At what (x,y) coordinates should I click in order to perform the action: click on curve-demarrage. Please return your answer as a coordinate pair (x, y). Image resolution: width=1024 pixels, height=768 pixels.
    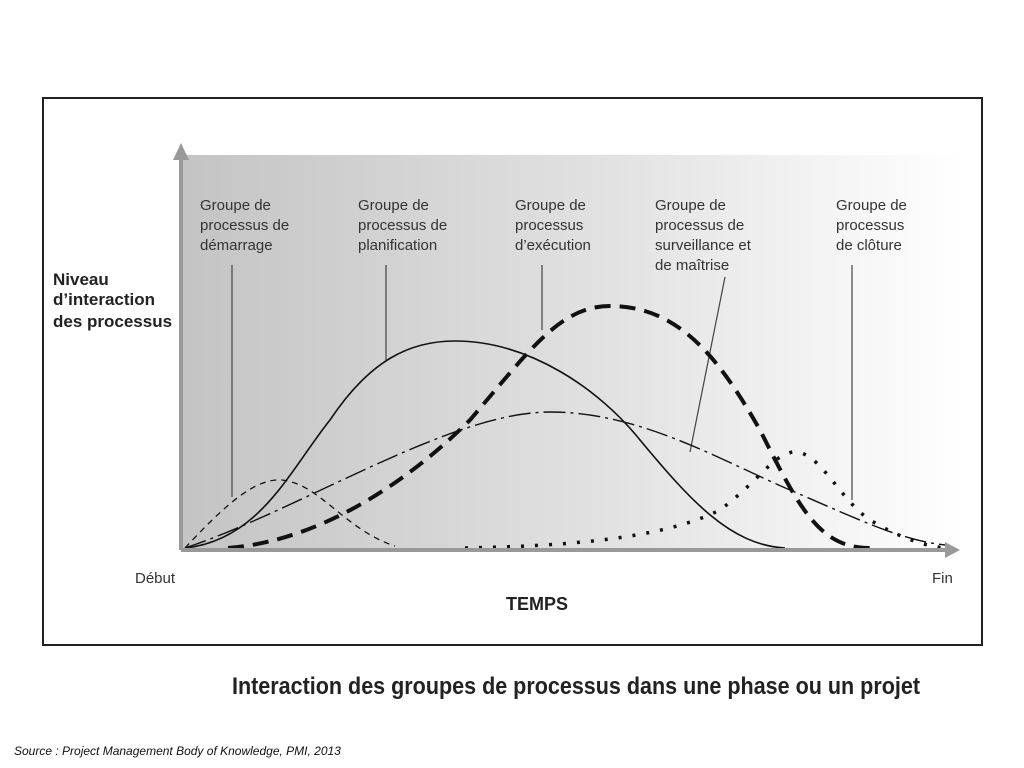
    Looking at the image, I should click on (290, 514).